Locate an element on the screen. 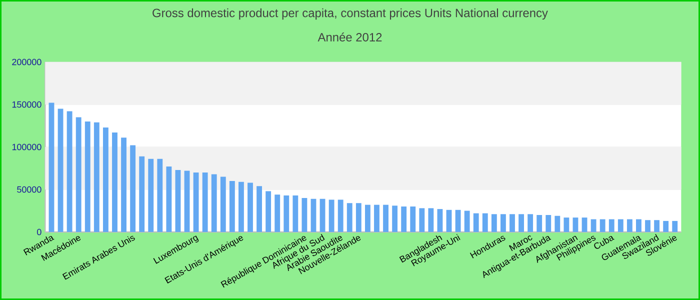 This screenshot has width=700, height=300. y-tick-label: 150000 is located at coordinates (27, 104).